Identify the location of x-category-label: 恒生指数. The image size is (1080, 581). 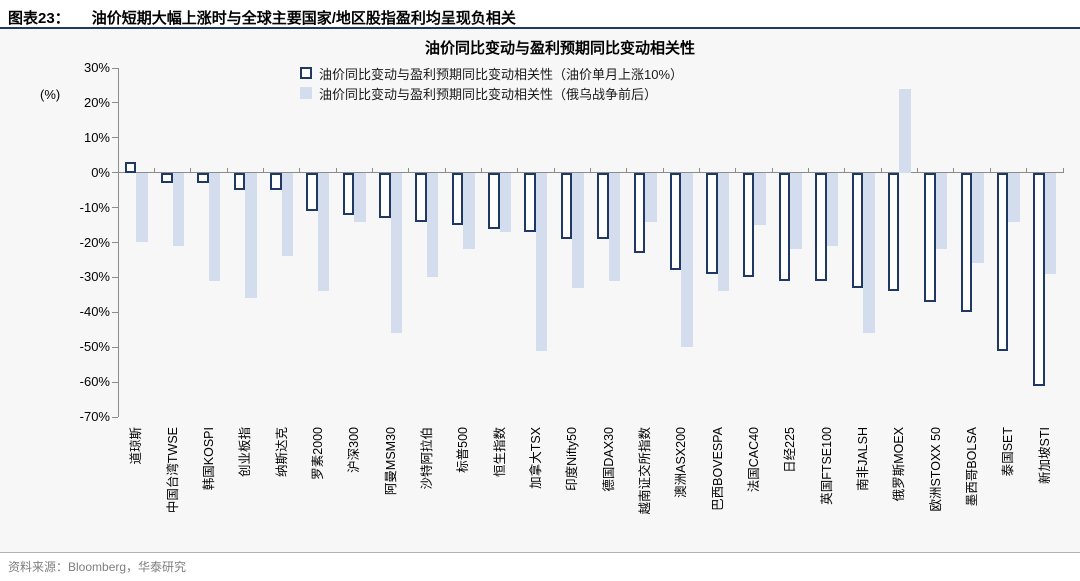
(499, 452).